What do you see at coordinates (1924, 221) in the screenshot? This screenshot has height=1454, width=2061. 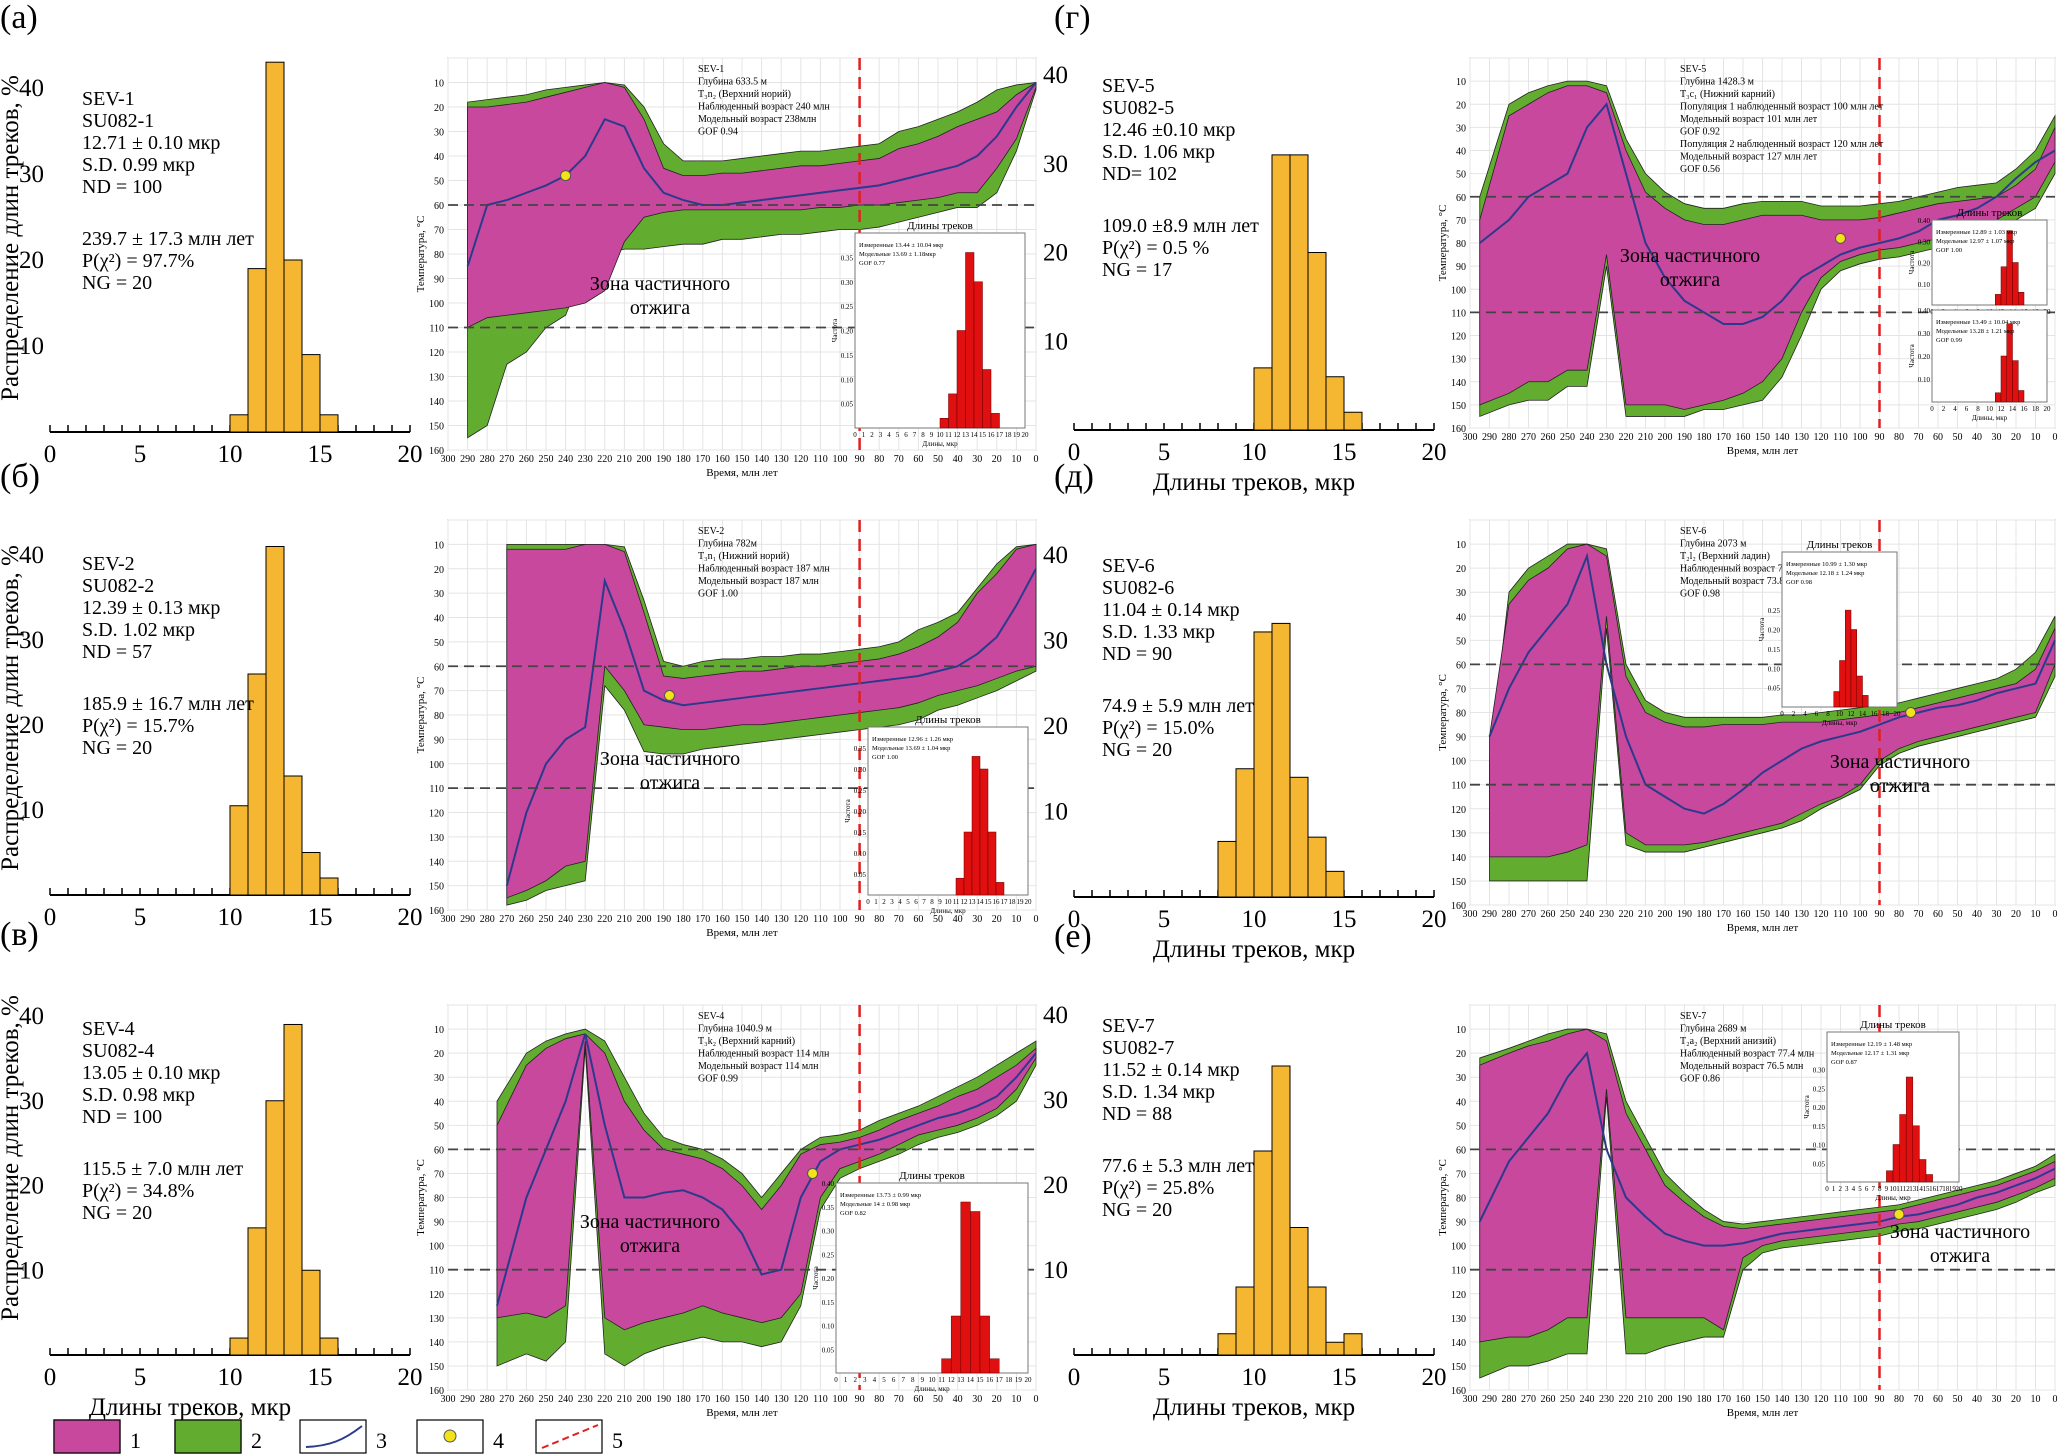 I see `inset-y-tick-label: 0.40` at bounding box center [1924, 221].